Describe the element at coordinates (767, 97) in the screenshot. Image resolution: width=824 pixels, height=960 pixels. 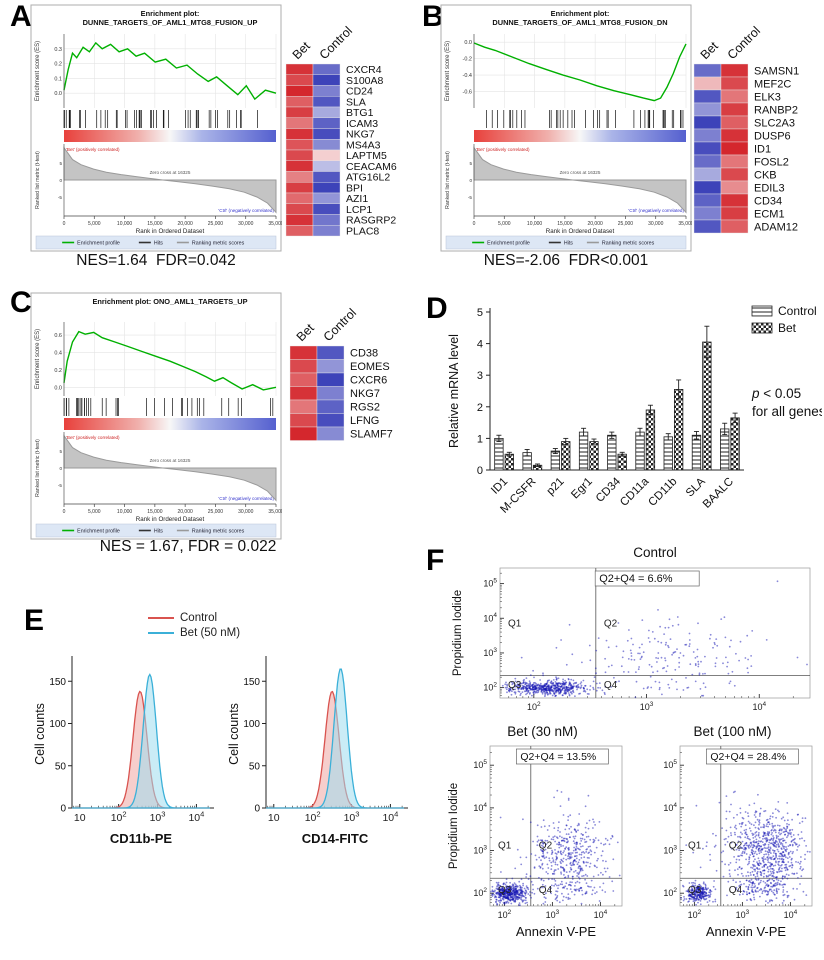
I see `gene-label: ELK3` at that location.